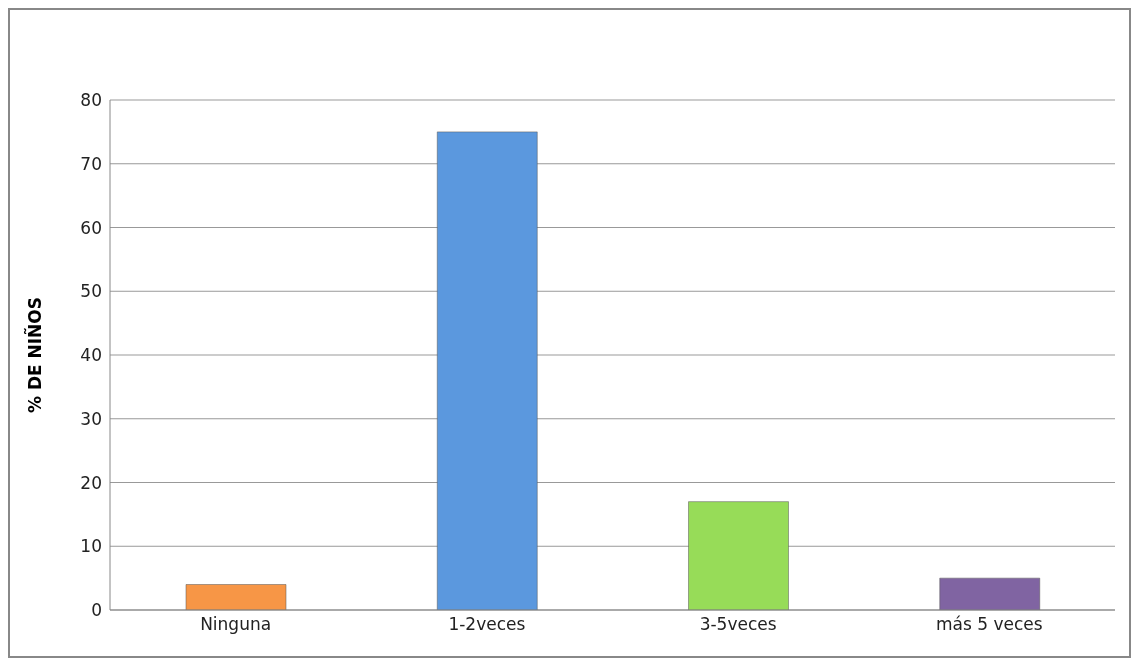  I want to click on y-tick-label: 80, so click(91, 100).